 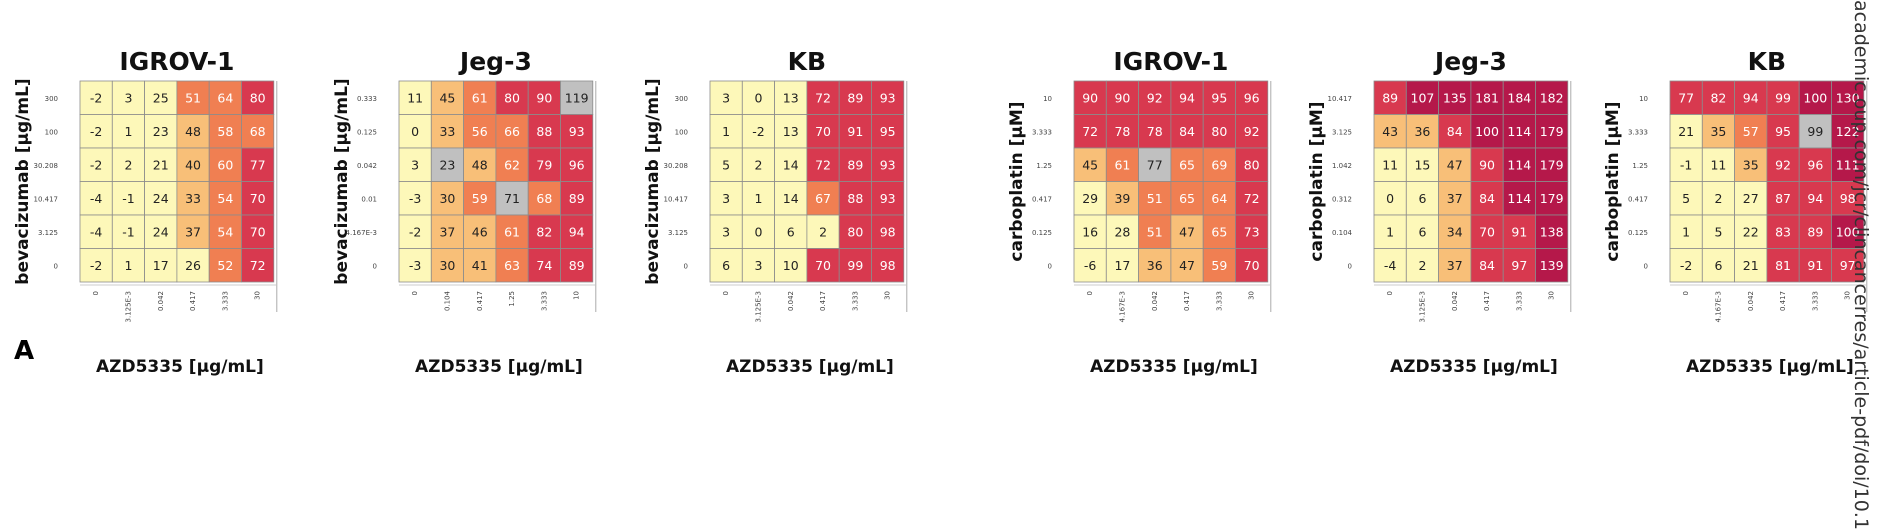 I want to click on cell-value-label: 63, so click(x=512, y=265).